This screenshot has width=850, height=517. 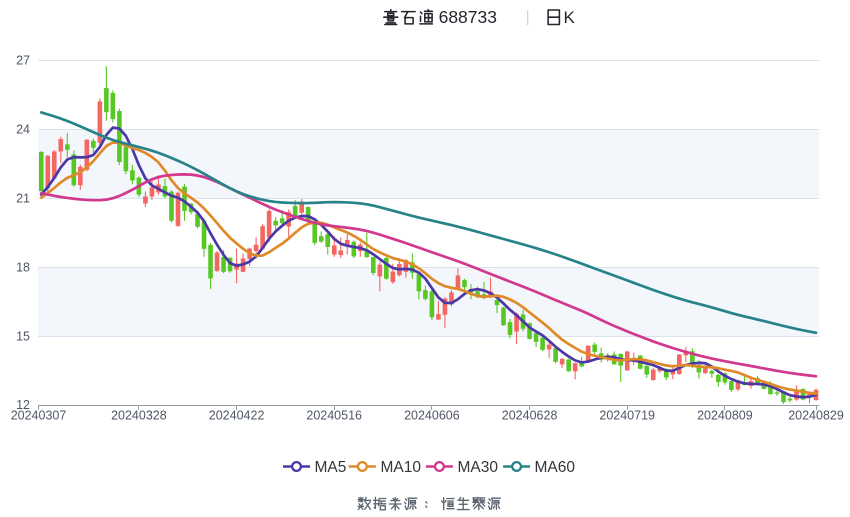 What do you see at coordinates (530, 416) in the screenshot?
I see `svg-text: 20240628` at bounding box center [530, 416].